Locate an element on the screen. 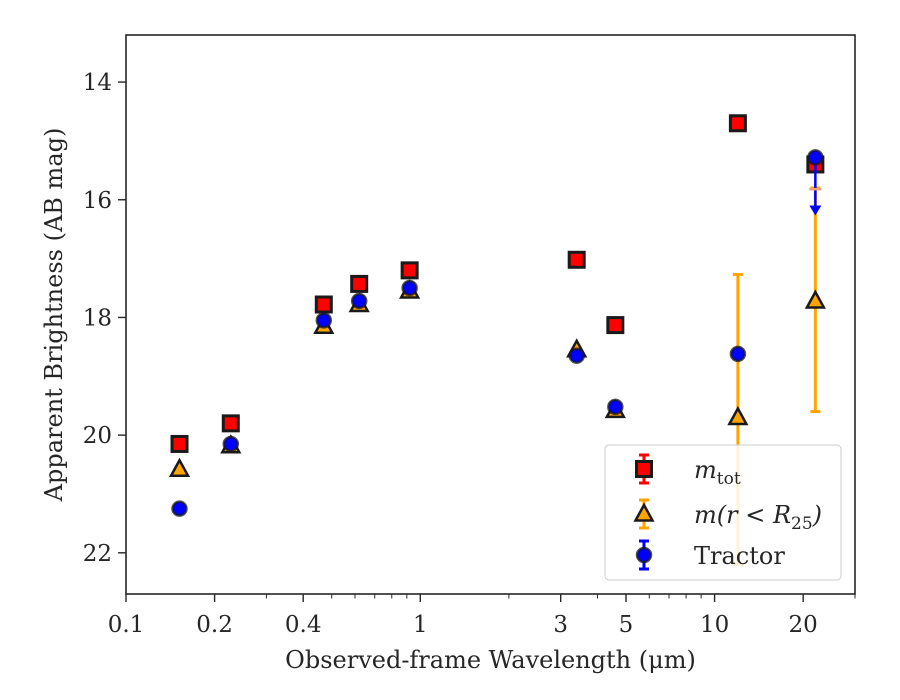 The width and height of the screenshot is (900, 700). legend-box is located at coordinates (723, 512).